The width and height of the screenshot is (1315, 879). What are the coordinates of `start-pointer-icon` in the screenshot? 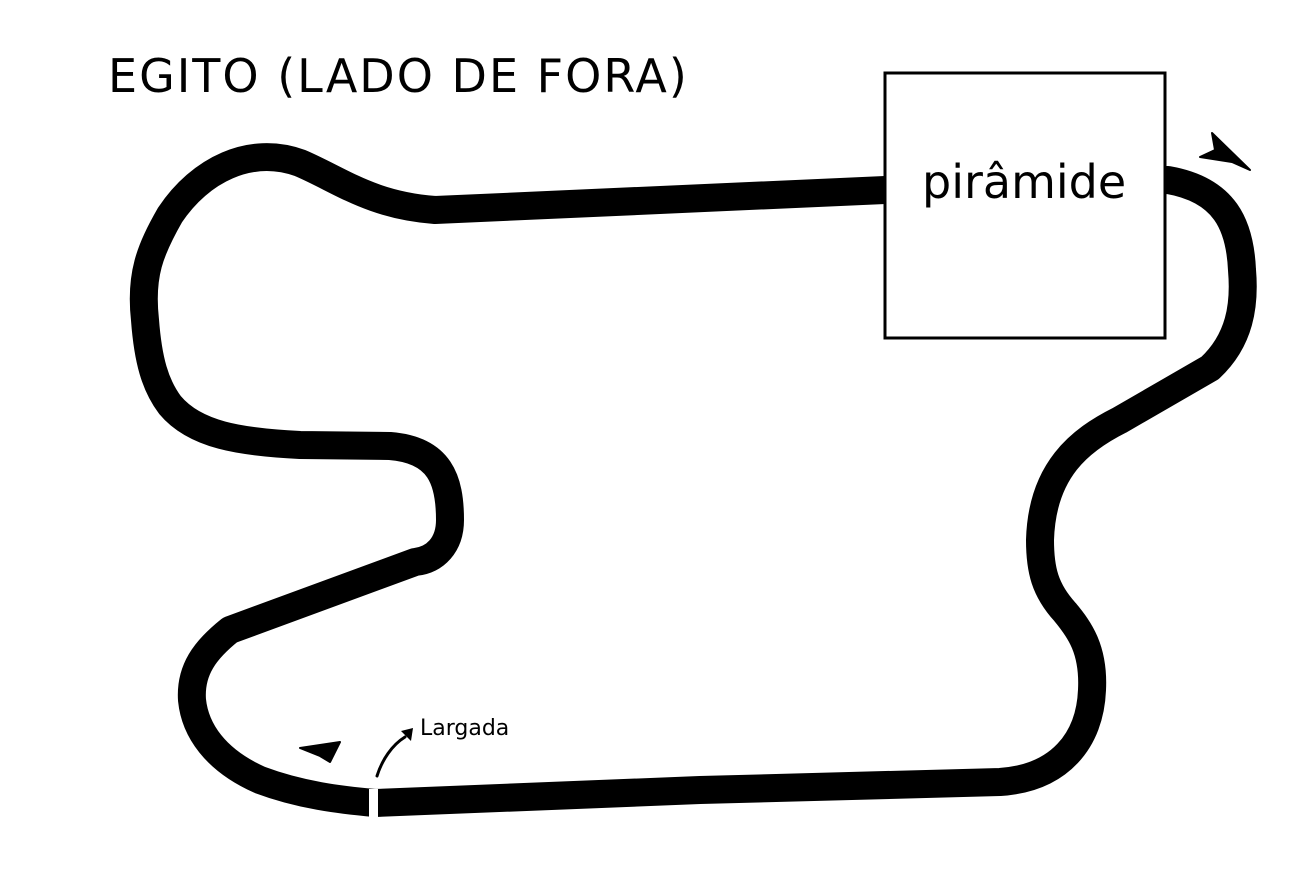 It's located at (394, 753).